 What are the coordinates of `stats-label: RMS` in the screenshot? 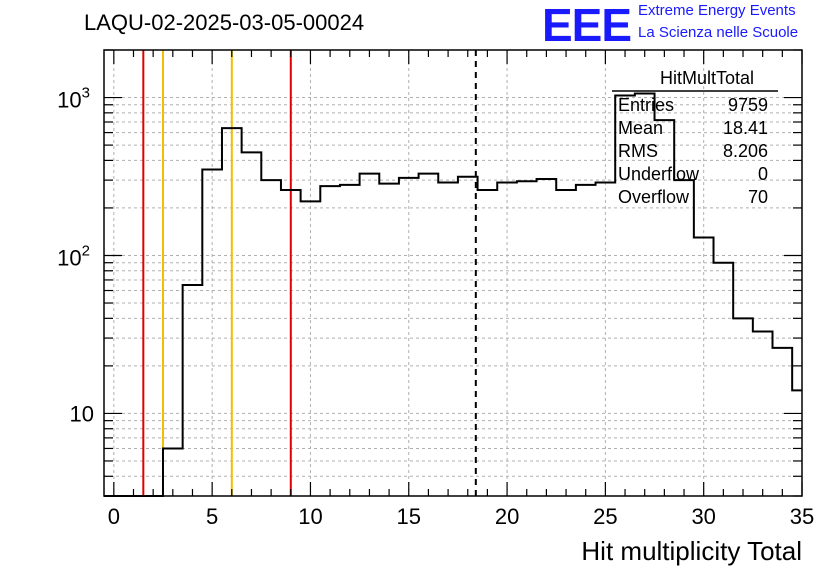 It's located at (638, 151).